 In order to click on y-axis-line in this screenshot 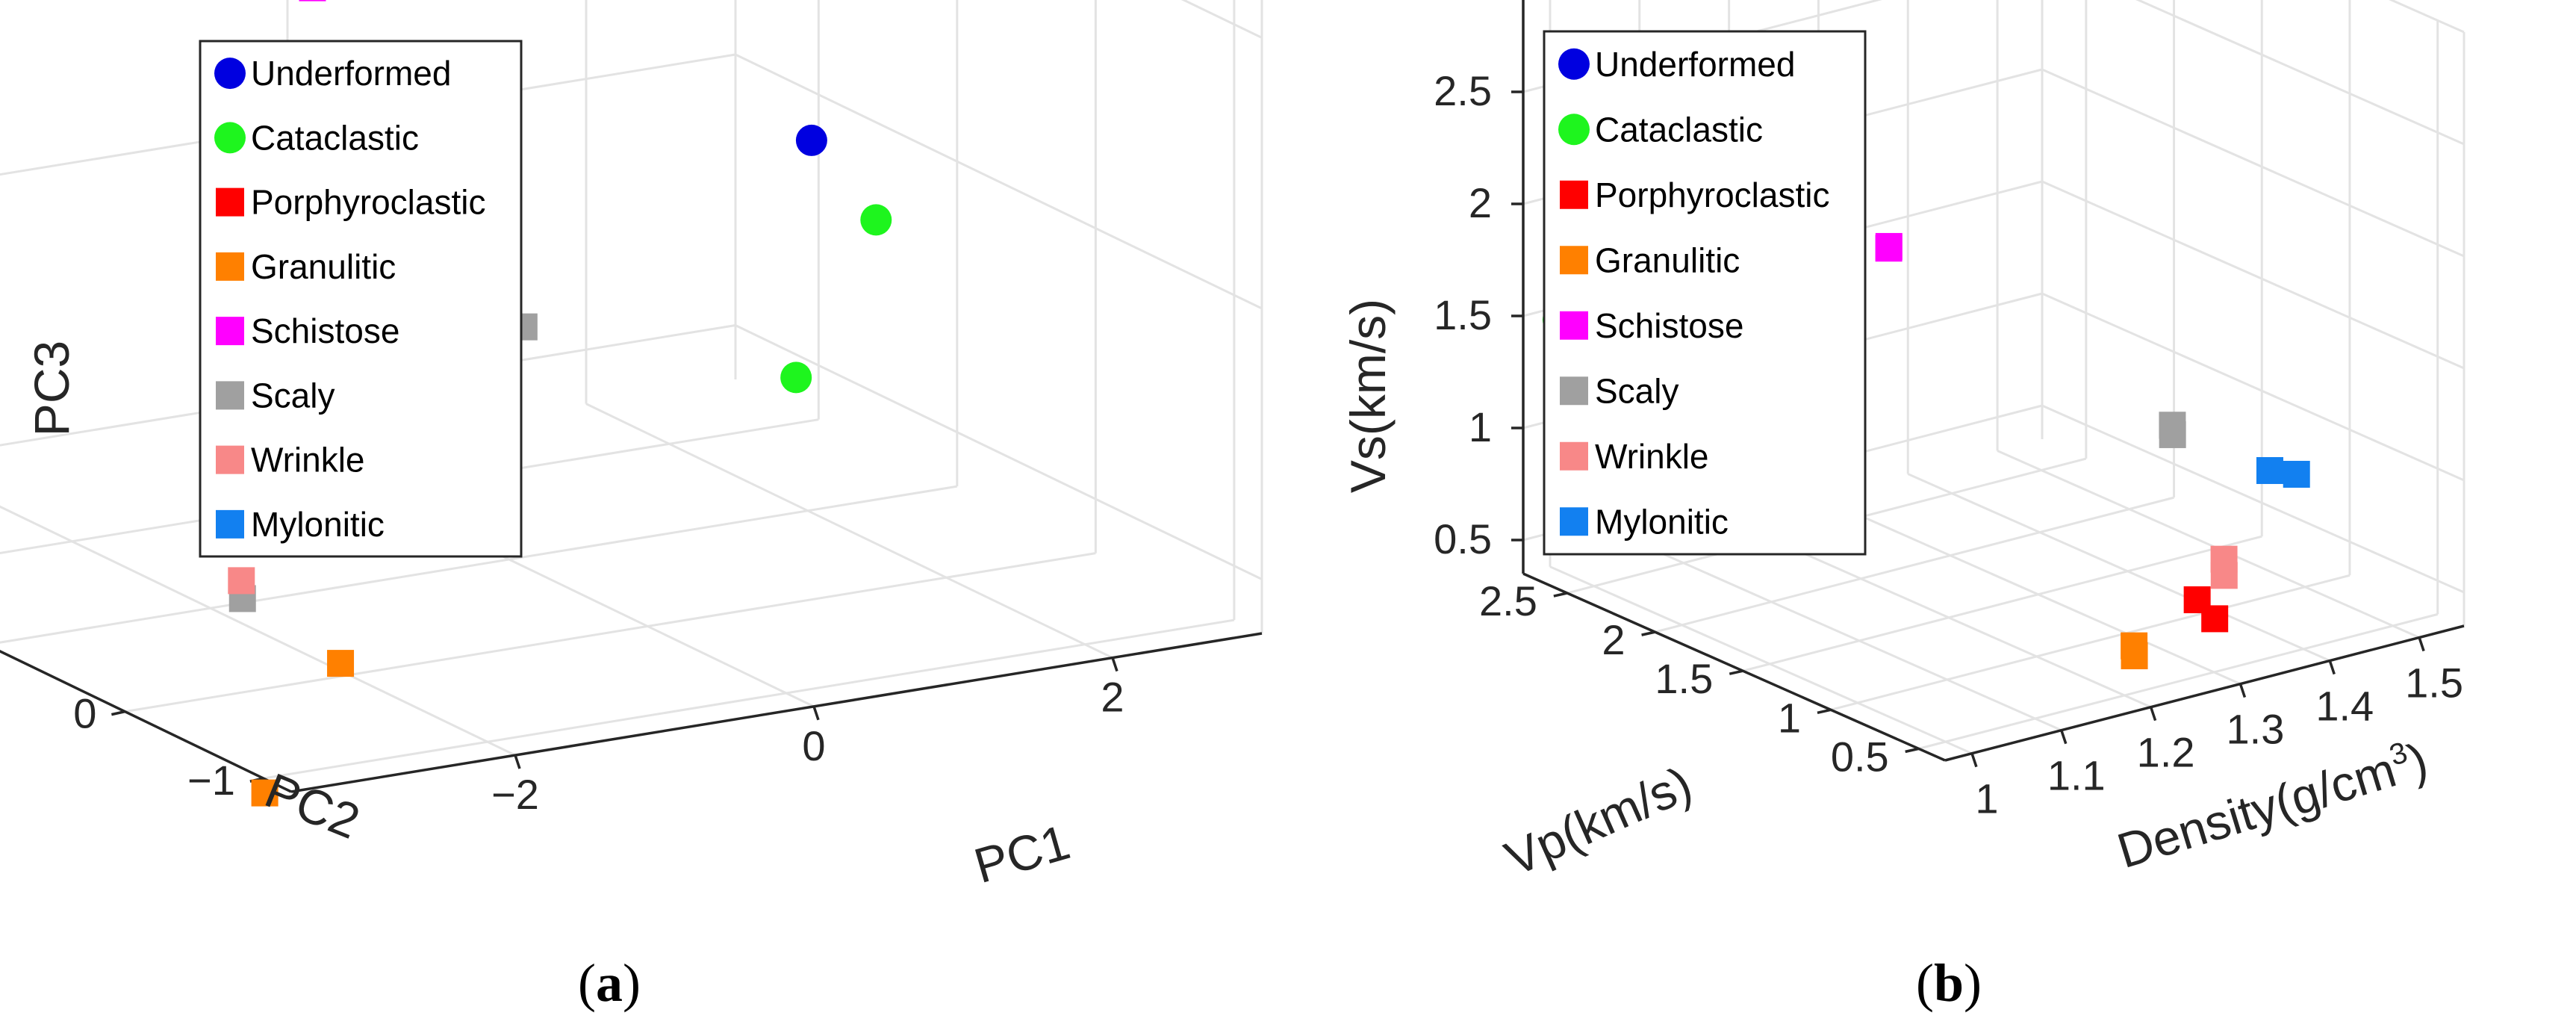, I will do `click(146, 721)`.